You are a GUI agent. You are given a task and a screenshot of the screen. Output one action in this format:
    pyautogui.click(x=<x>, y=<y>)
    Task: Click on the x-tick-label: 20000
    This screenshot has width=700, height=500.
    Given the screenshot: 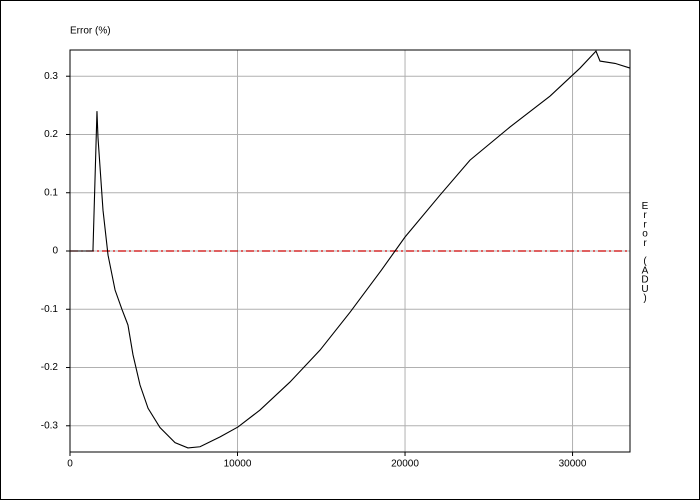 What is the action you would take?
    pyautogui.click(x=405, y=464)
    